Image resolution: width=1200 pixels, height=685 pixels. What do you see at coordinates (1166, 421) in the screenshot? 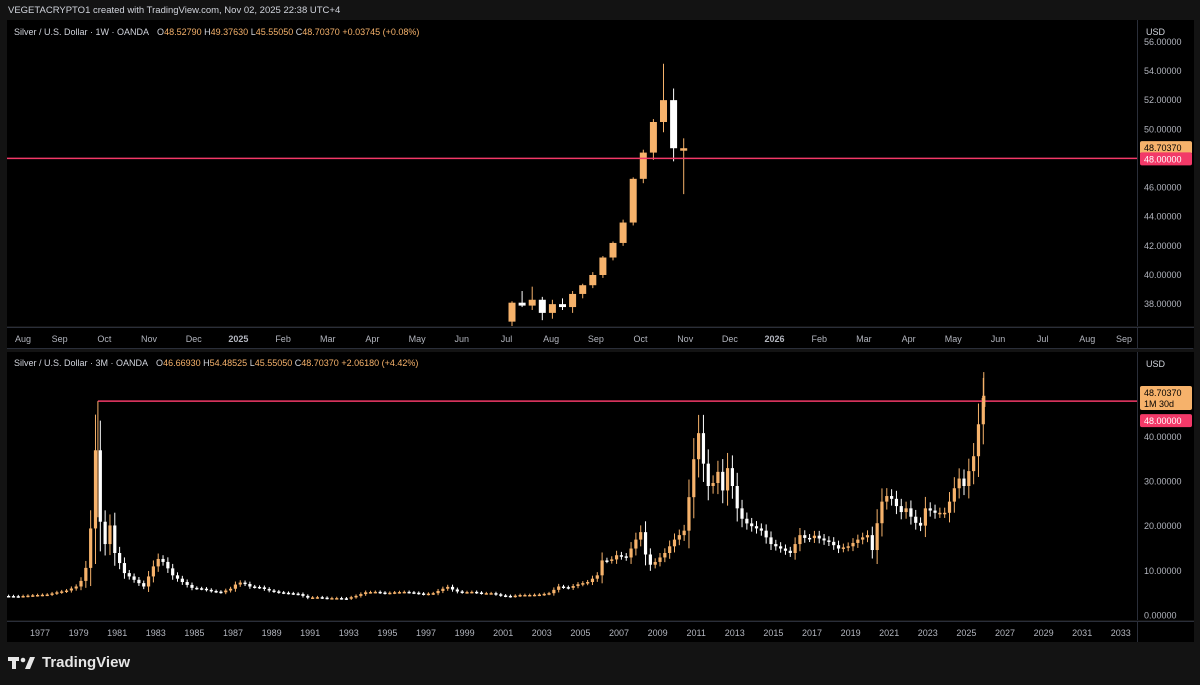
I see `quarterly-level-tag` at bounding box center [1166, 421].